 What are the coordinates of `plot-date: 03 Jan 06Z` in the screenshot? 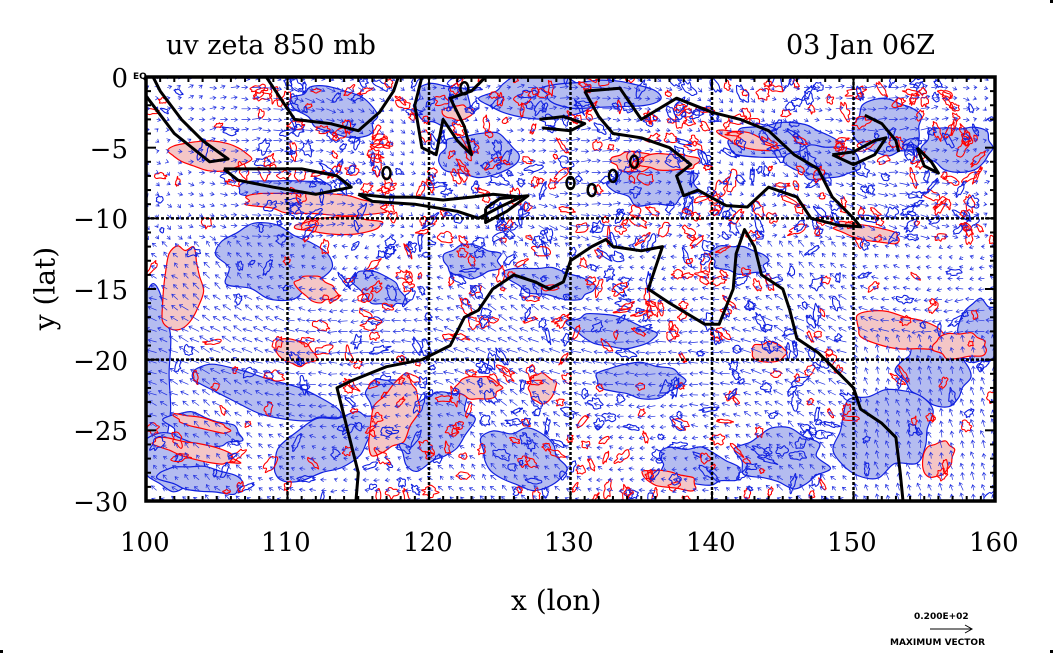 It's located at (860, 45).